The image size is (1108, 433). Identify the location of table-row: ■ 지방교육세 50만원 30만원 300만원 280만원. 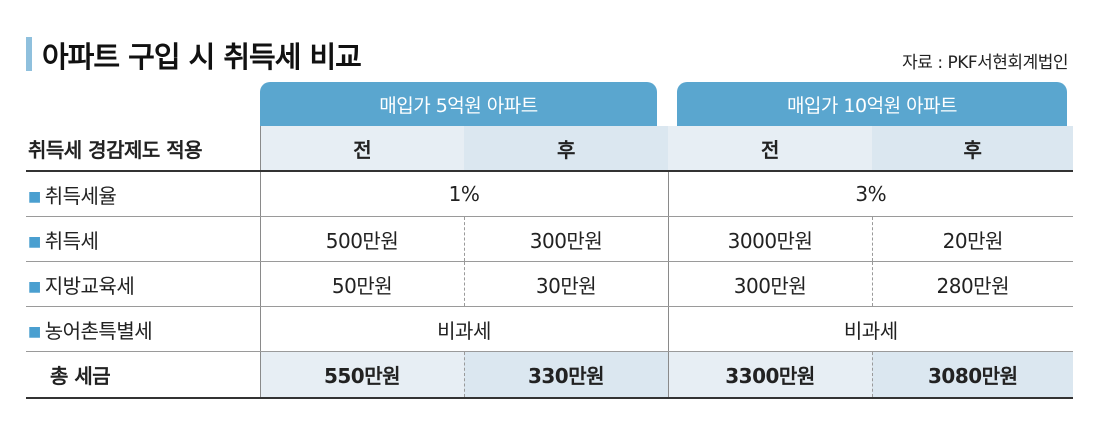
(549, 284).